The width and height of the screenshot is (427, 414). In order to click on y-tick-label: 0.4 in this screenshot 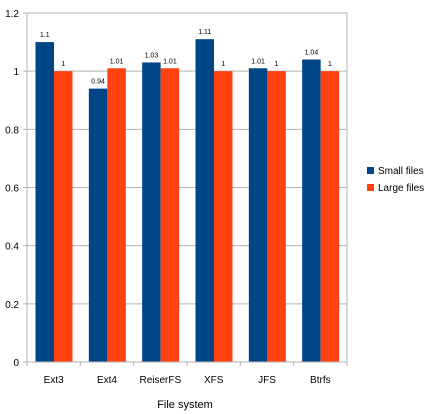, I will do `click(12, 247)`.